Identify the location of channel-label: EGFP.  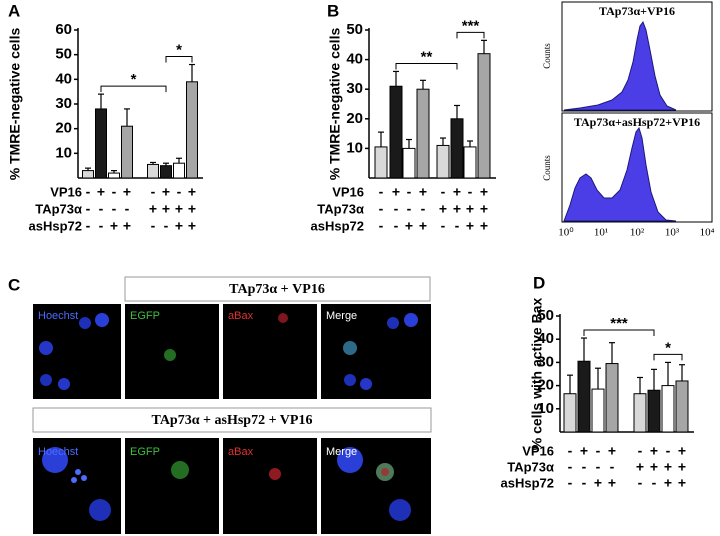
(145, 316).